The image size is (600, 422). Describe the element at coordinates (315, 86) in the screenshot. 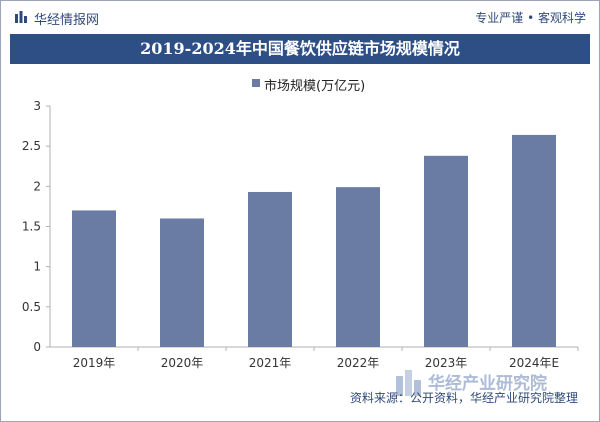

I see `legend-label: 市场规模(万亿元)` at that location.